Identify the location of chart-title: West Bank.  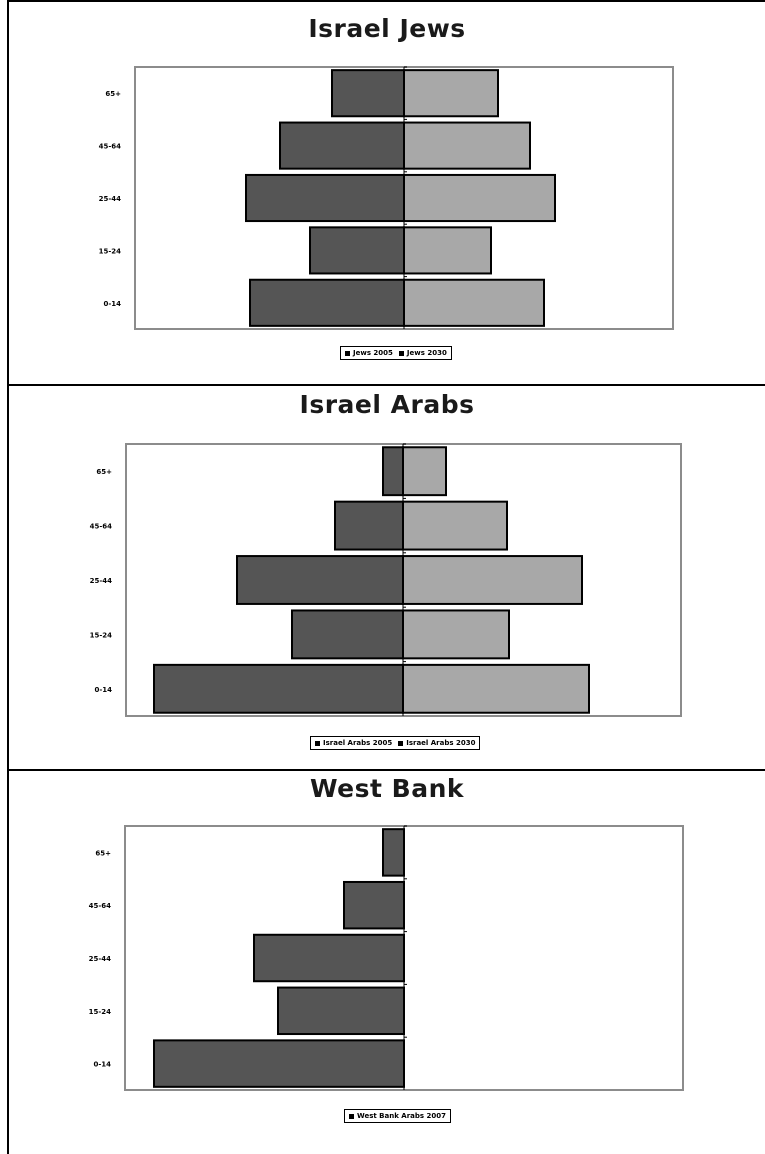
(387, 788).